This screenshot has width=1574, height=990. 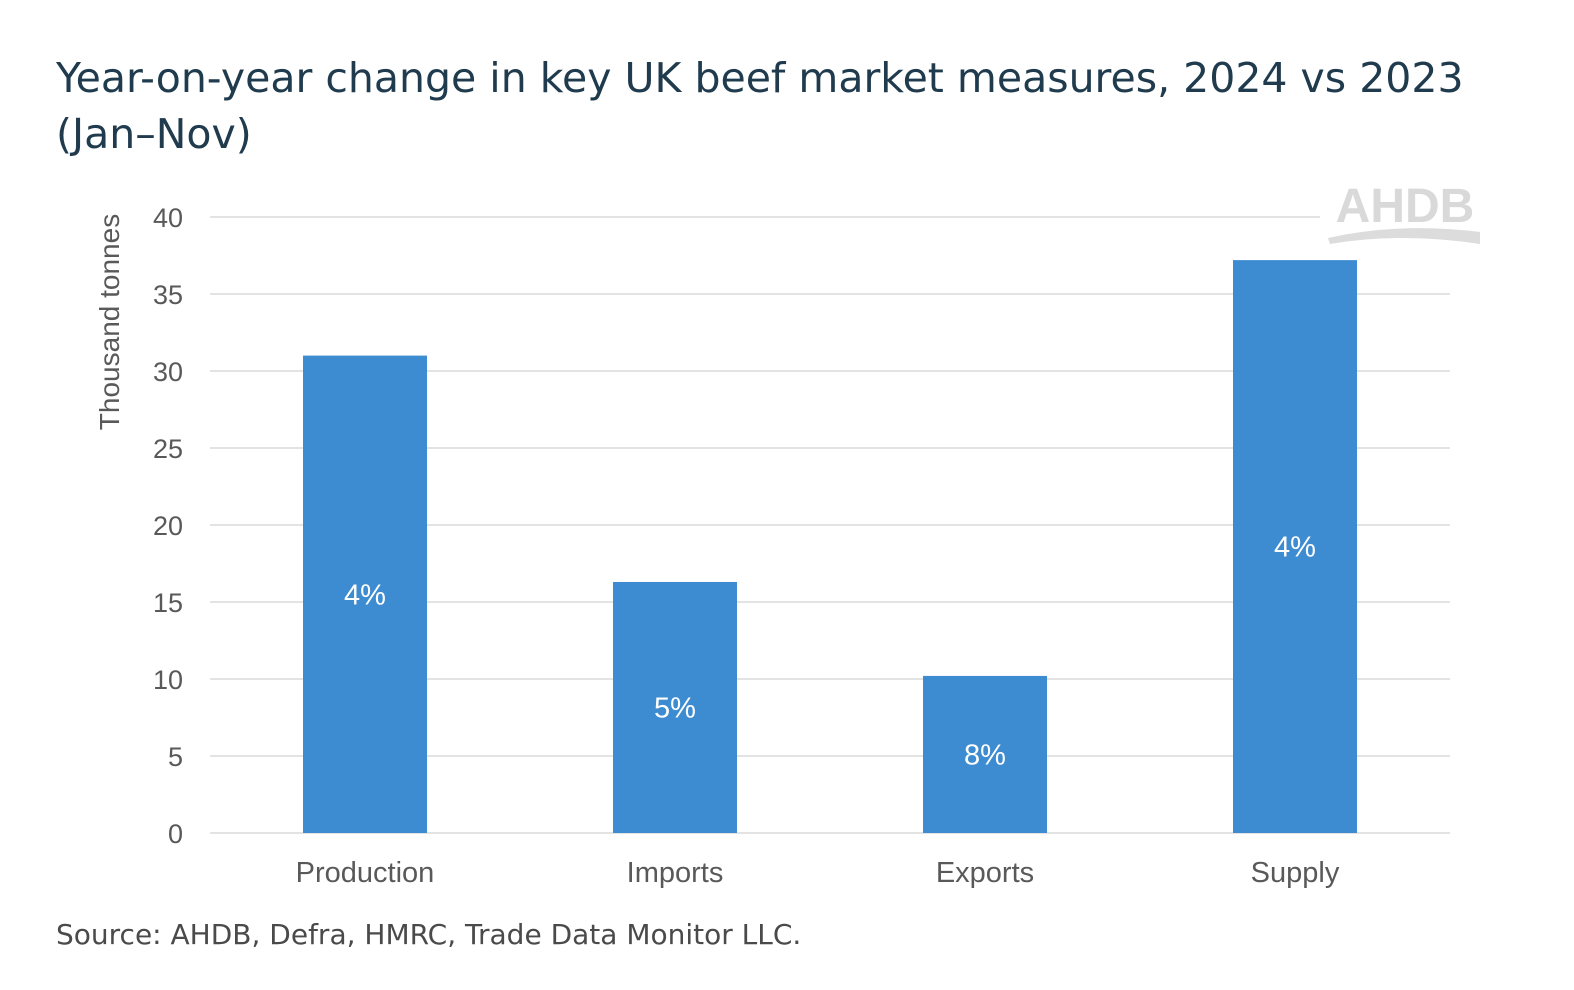 What do you see at coordinates (1295, 873) in the screenshot?
I see `x-tick-label: Supply` at bounding box center [1295, 873].